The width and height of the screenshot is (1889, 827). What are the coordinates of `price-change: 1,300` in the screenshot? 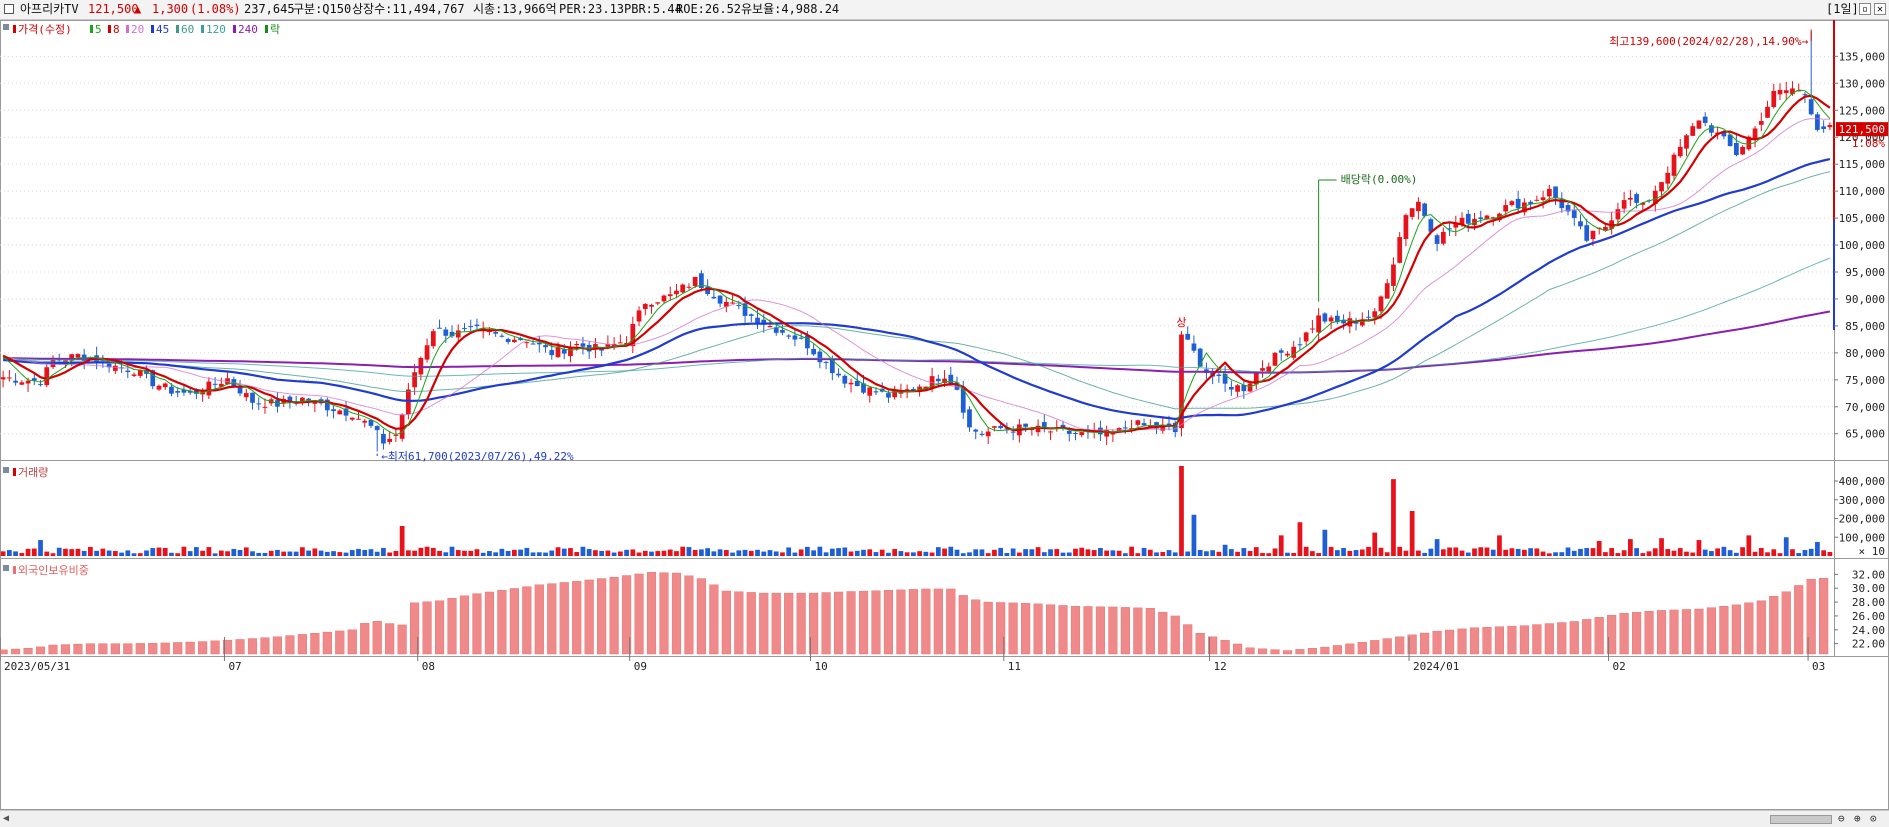 It's located at (170, 9).